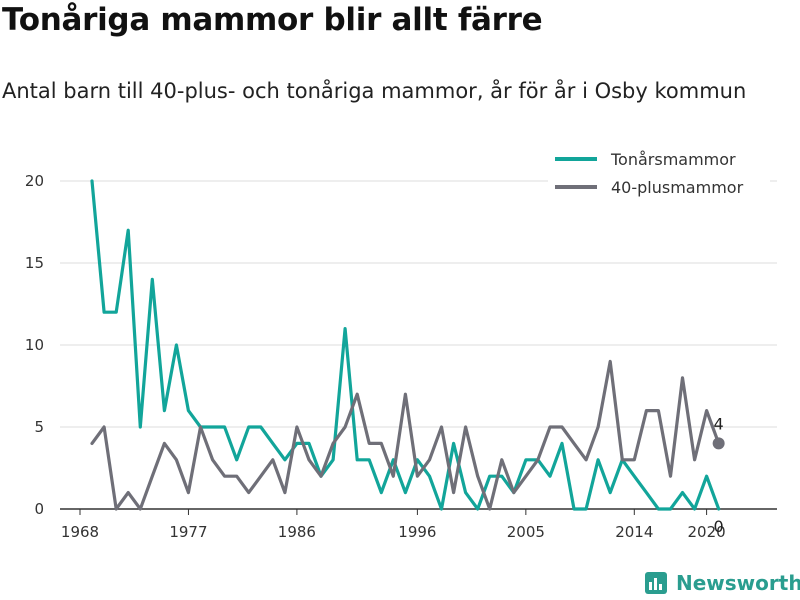 Image resolution: width=800 pixels, height=600 pixels. I want to click on legend-label: 40-plusmammor, so click(677, 187).